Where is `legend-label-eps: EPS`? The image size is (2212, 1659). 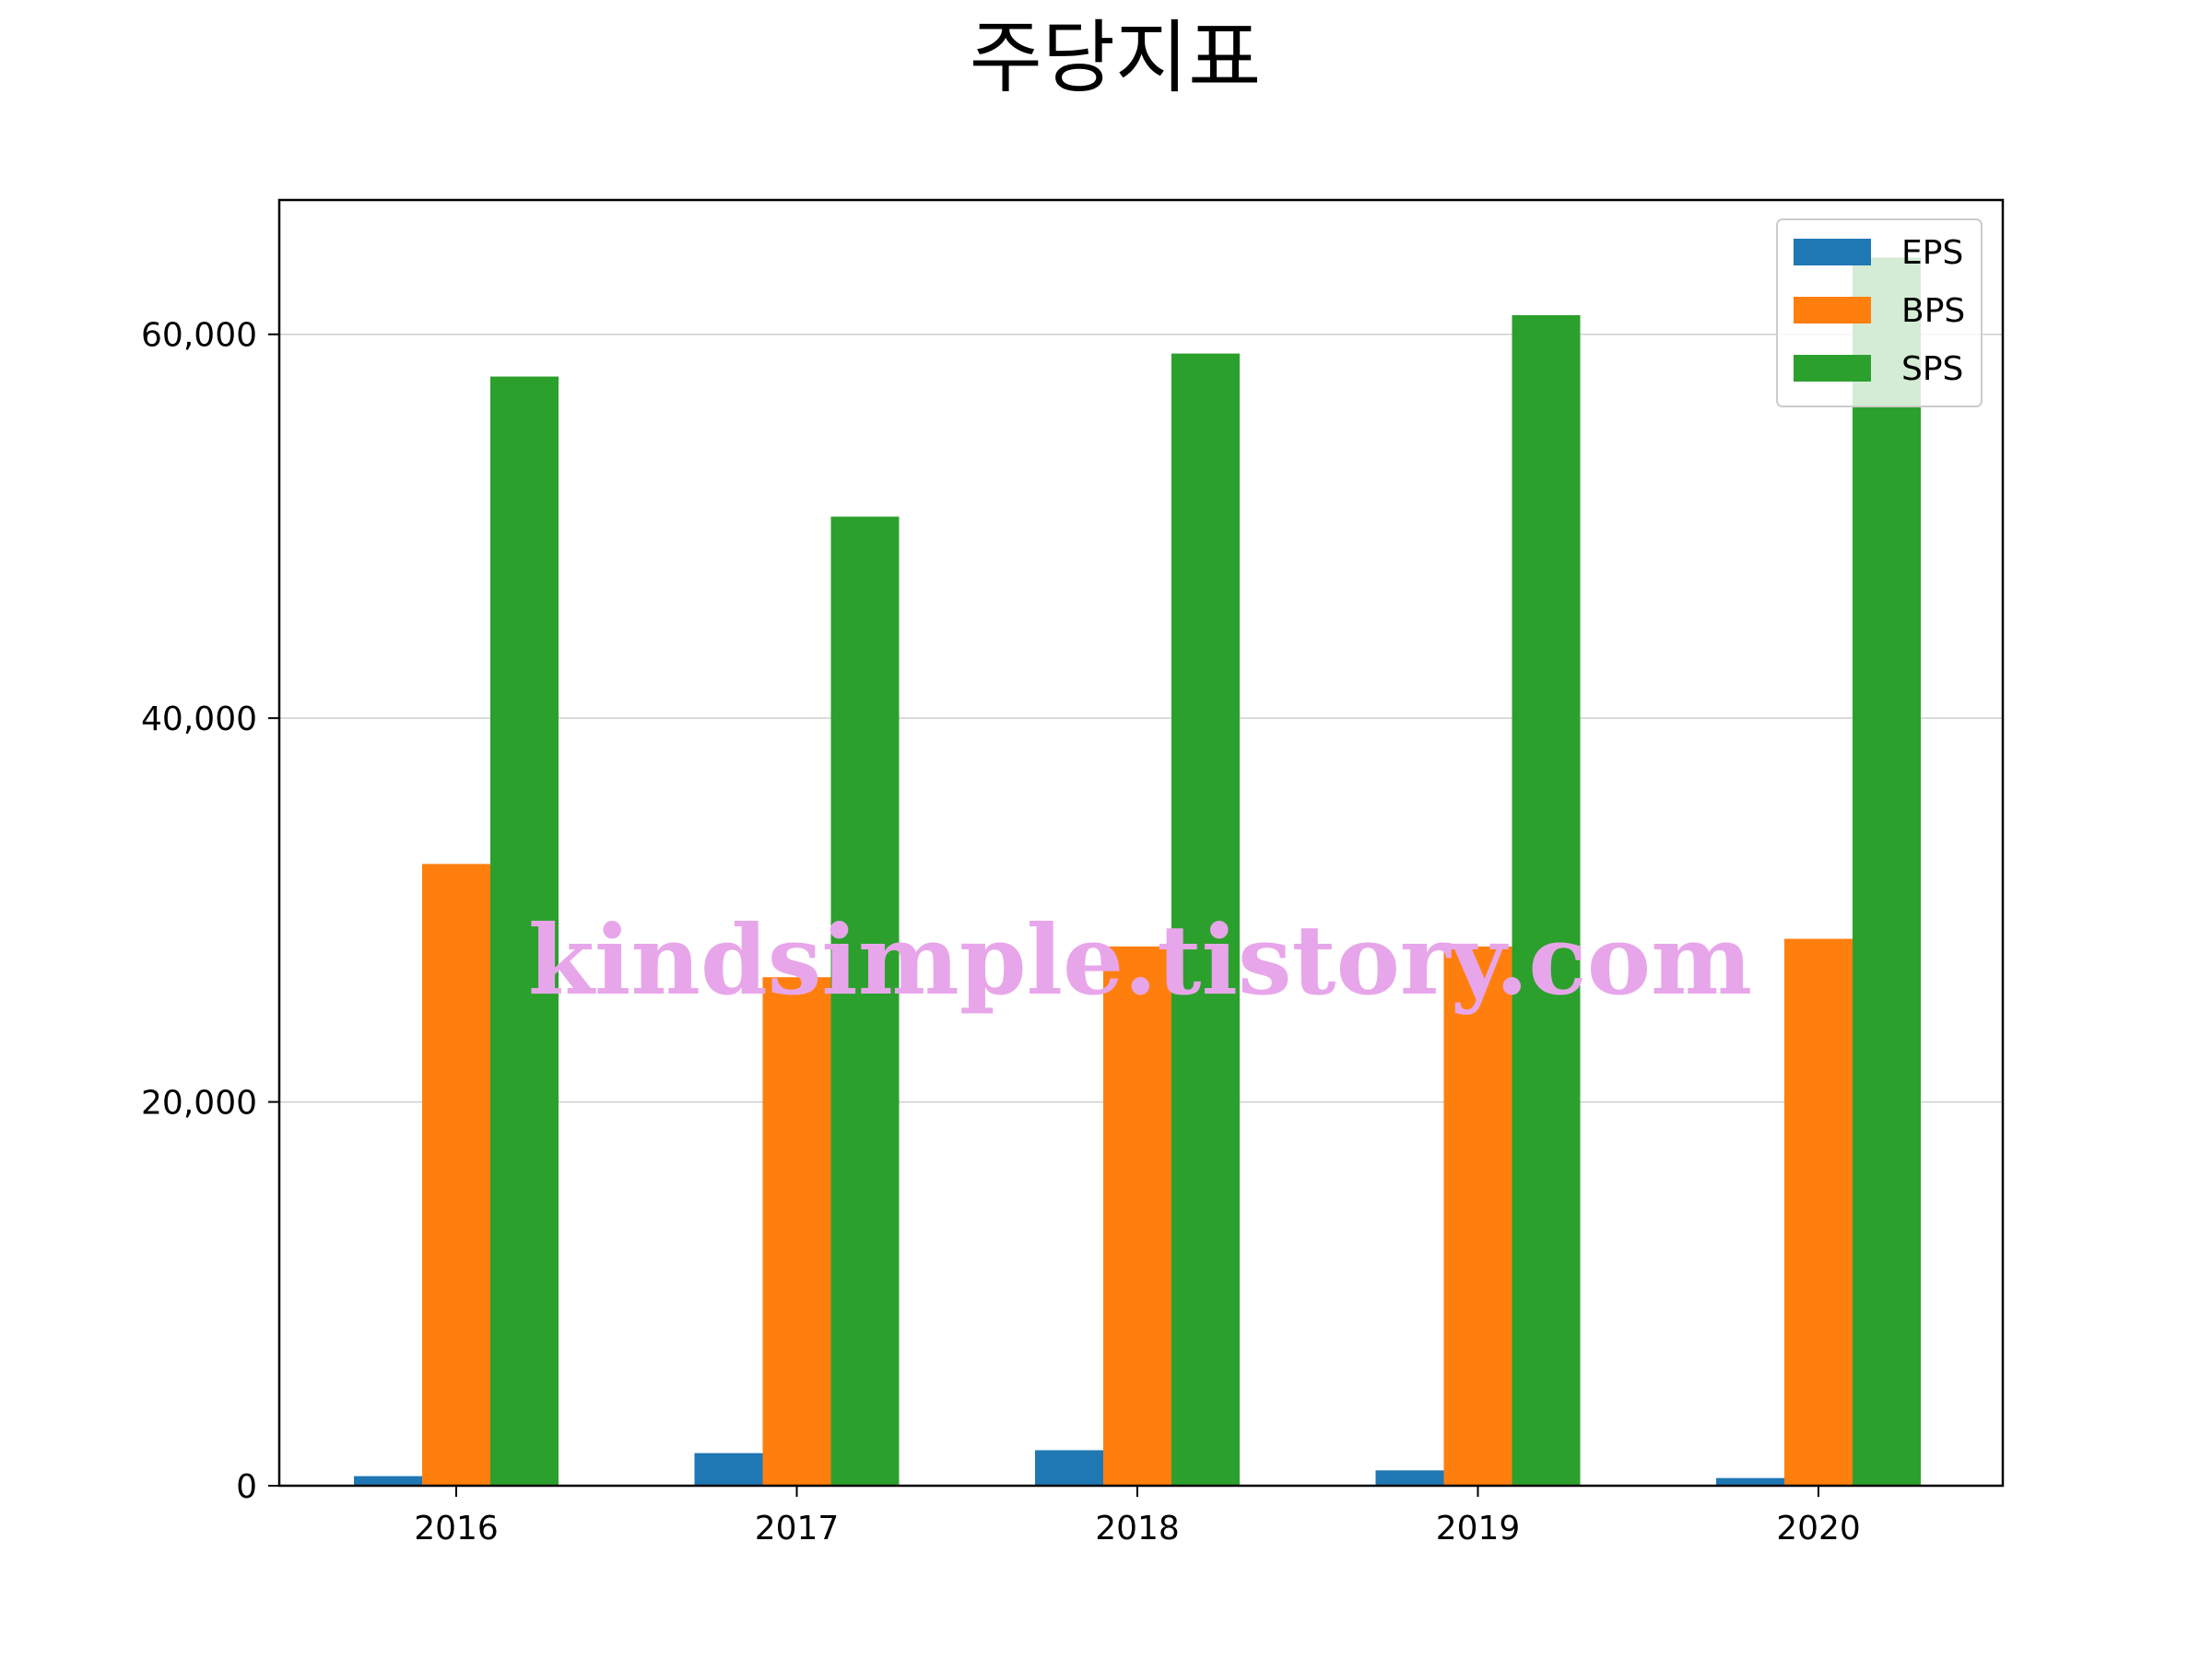 legend-label-eps: EPS is located at coordinates (1932, 253).